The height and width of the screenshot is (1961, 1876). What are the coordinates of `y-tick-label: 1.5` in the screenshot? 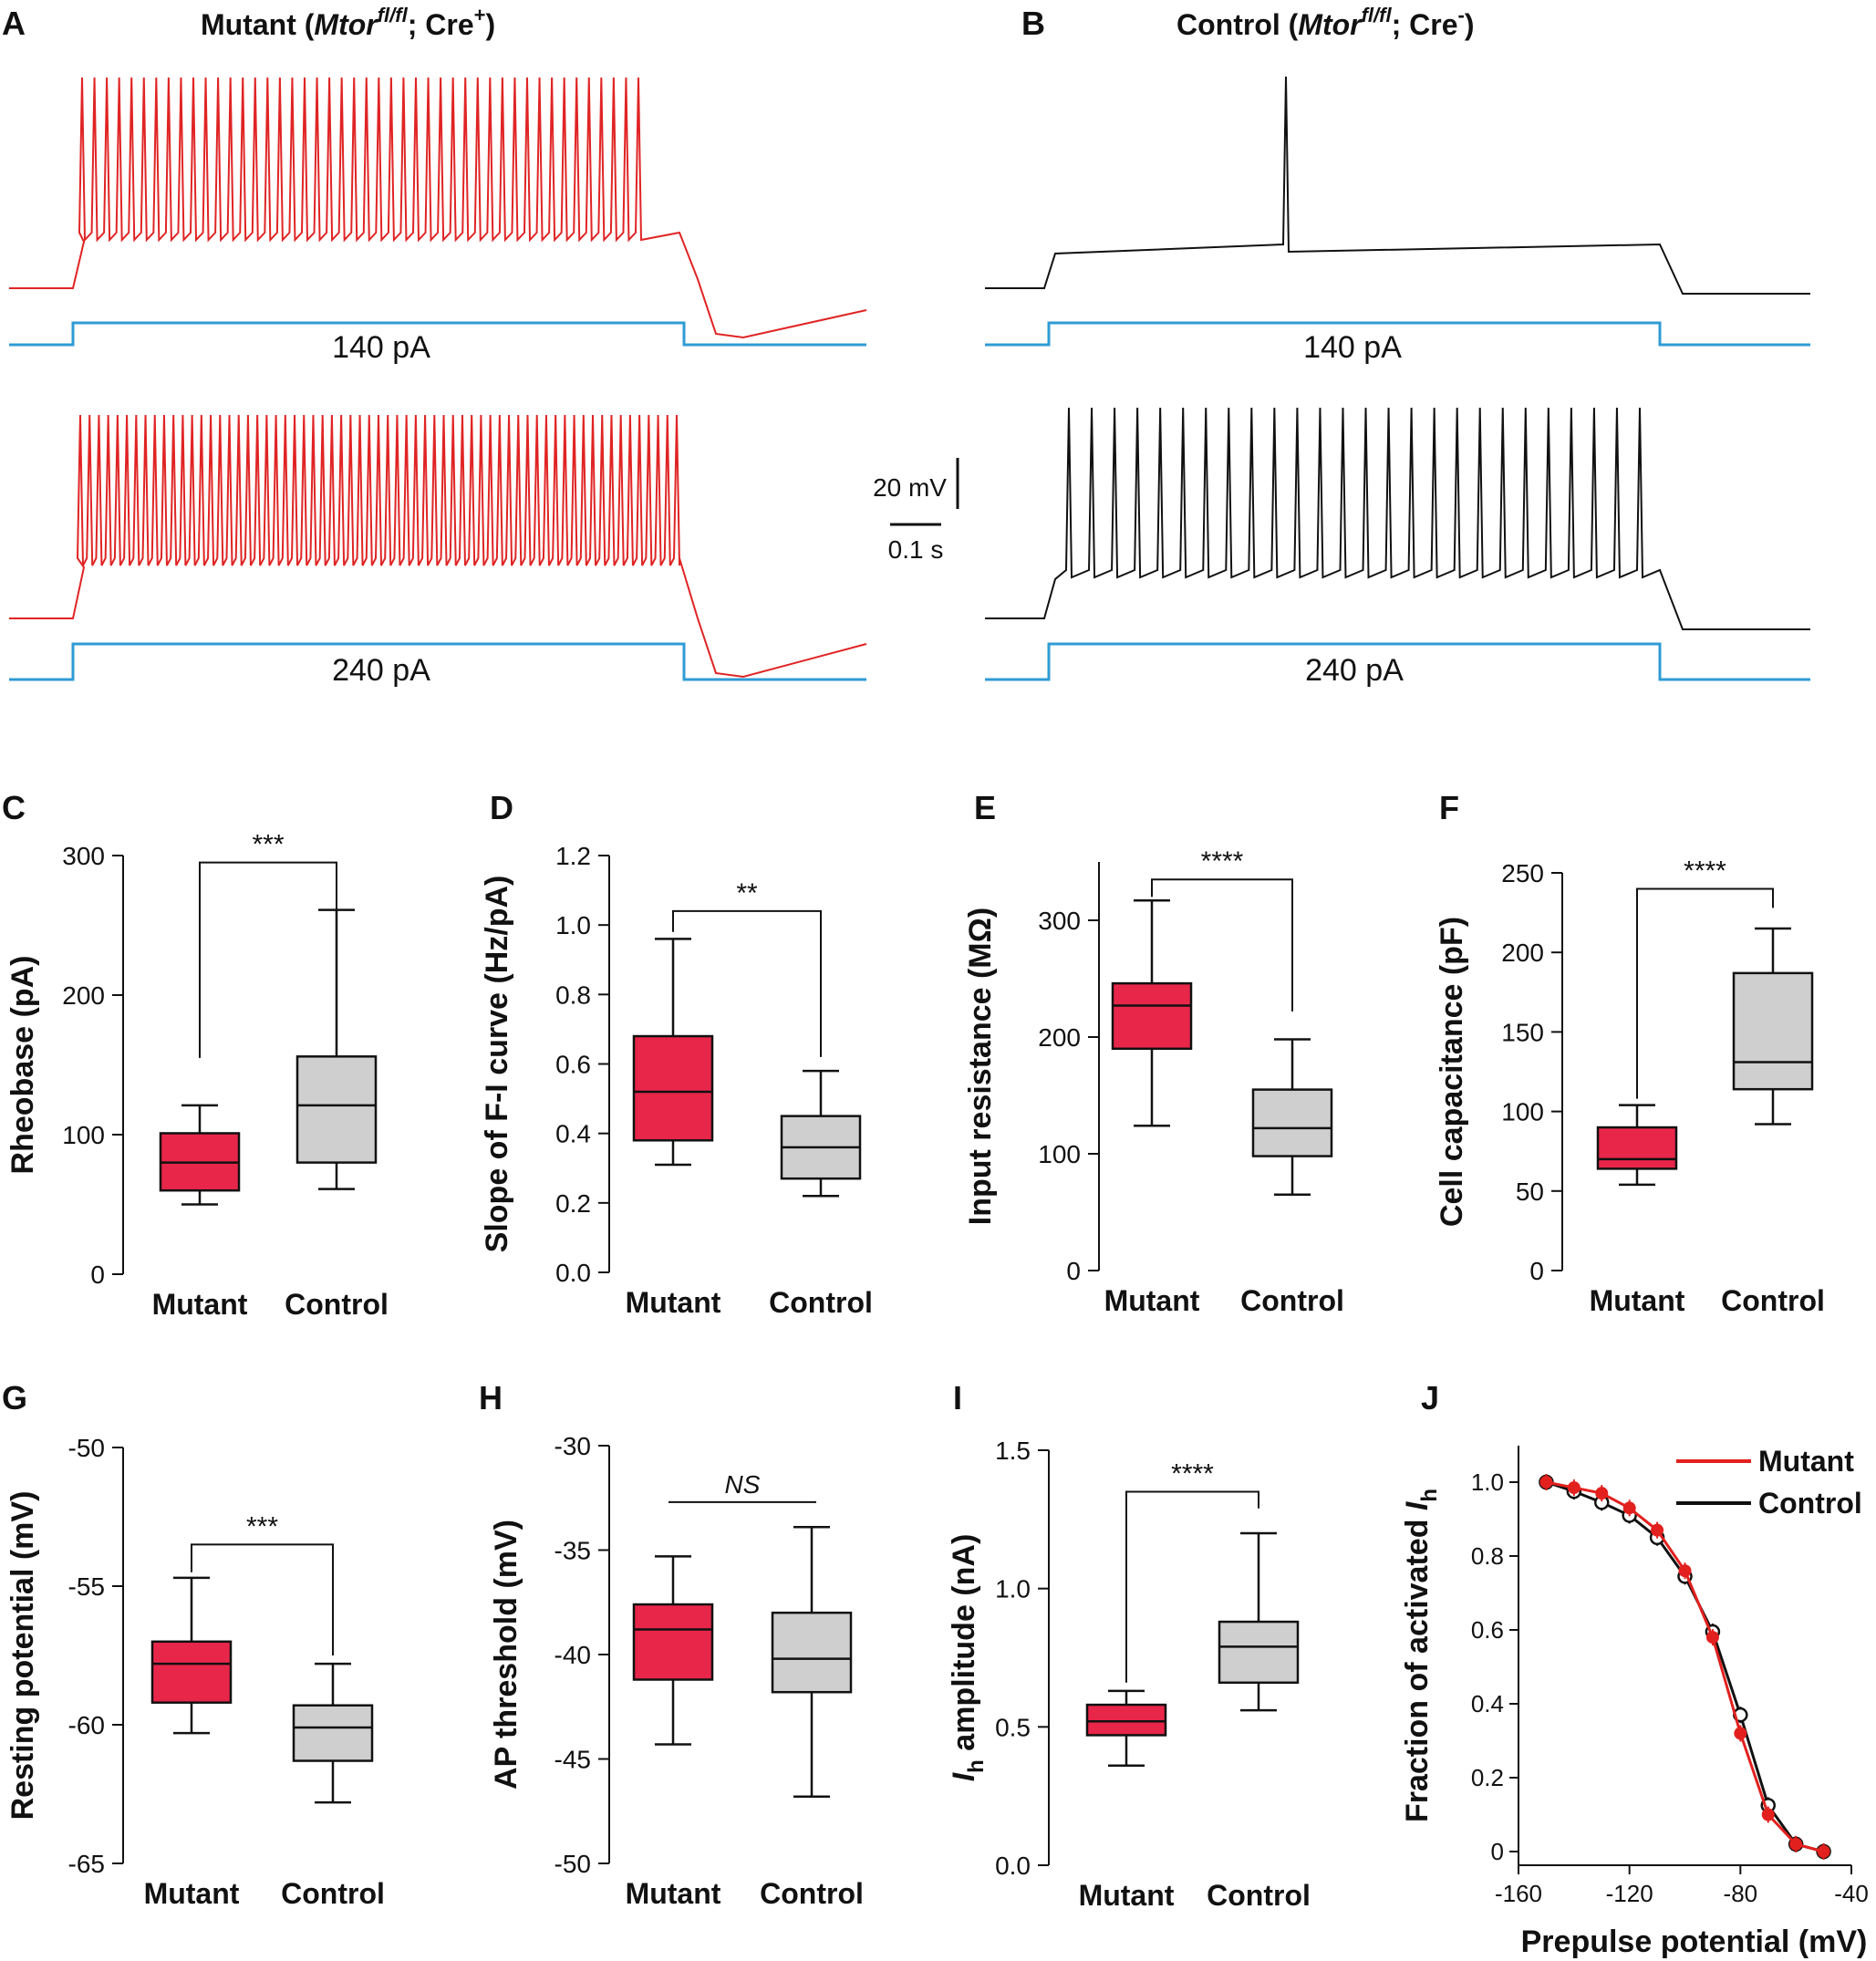 It's located at (1013, 1451).